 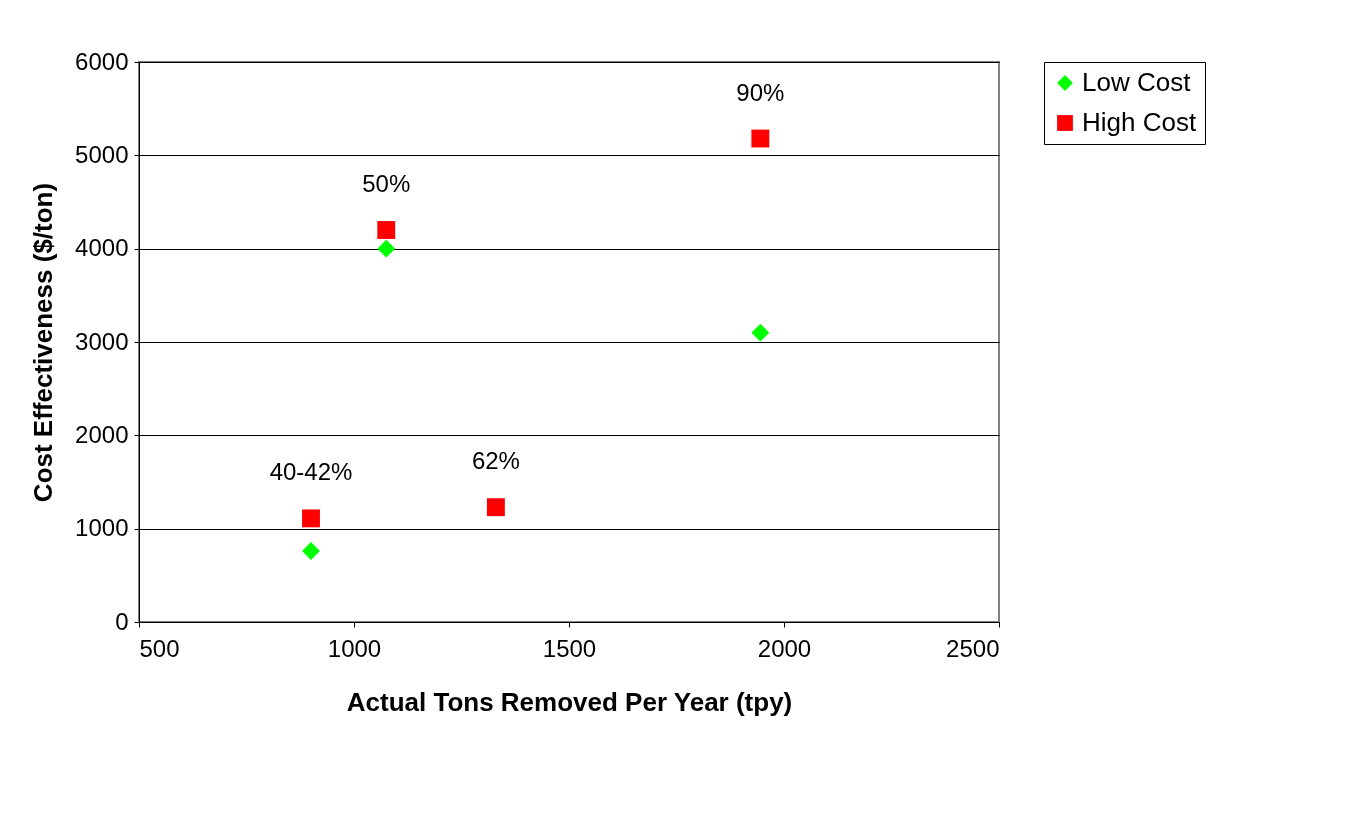 I want to click on x-tick-label: 1000, so click(x=354, y=648).